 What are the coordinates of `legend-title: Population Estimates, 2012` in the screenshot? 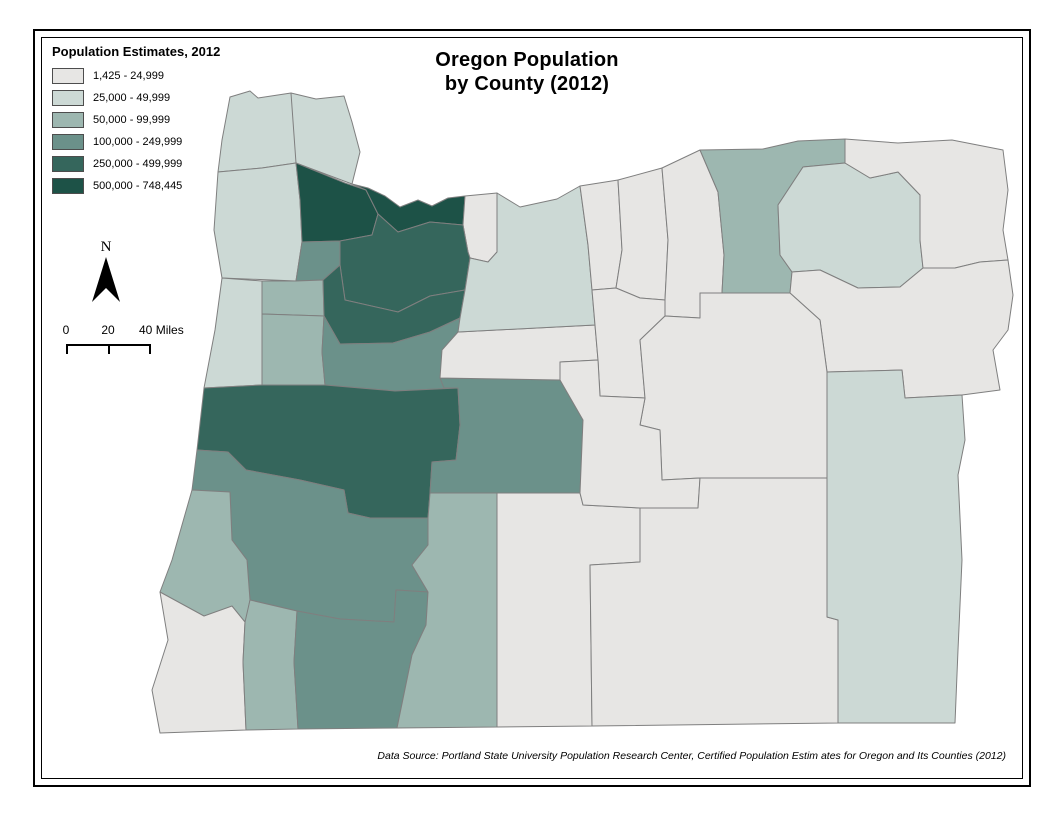 It's located at (136, 51).